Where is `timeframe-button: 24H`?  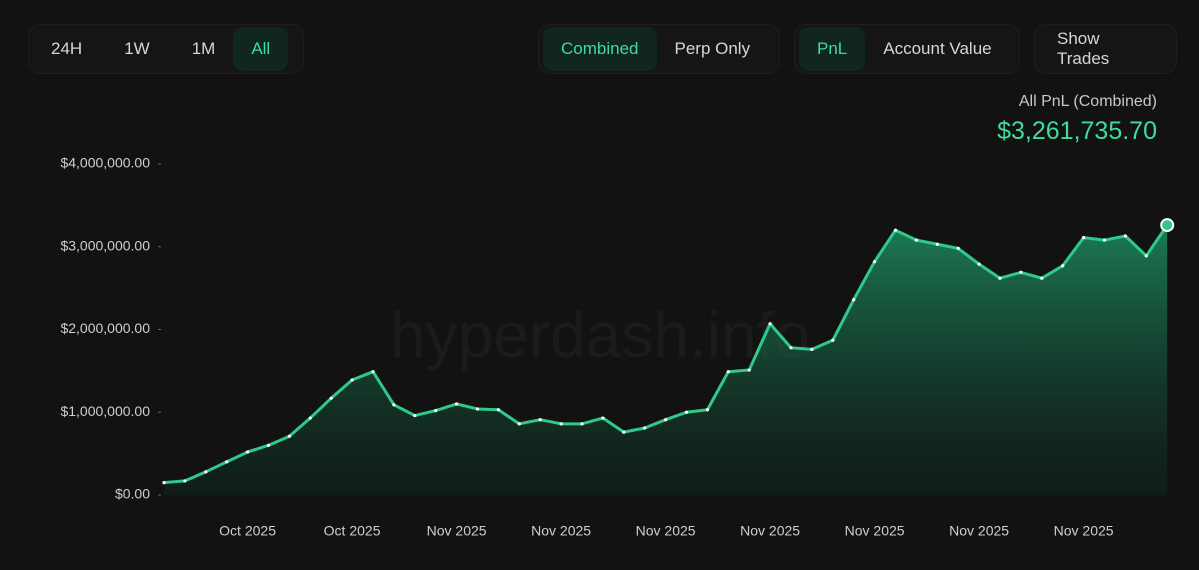 timeframe-button: 24H is located at coordinates (67, 48).